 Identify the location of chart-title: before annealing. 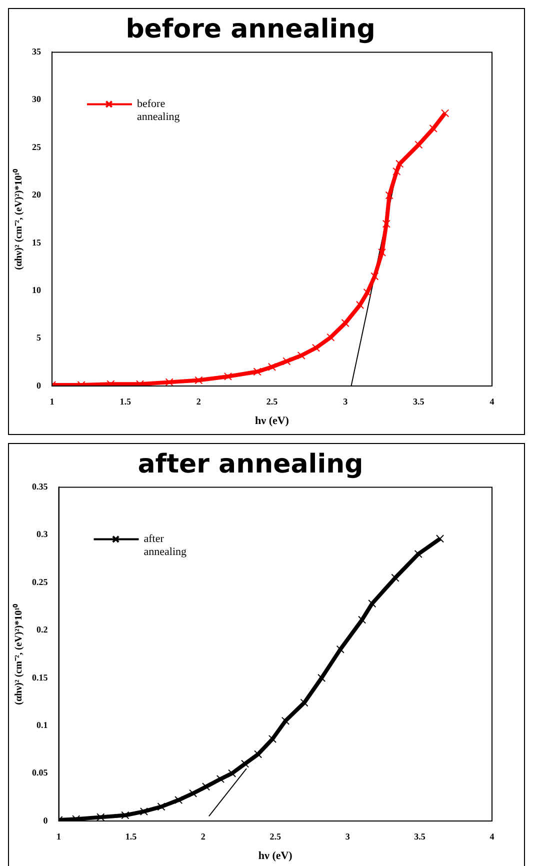
(251, 29).